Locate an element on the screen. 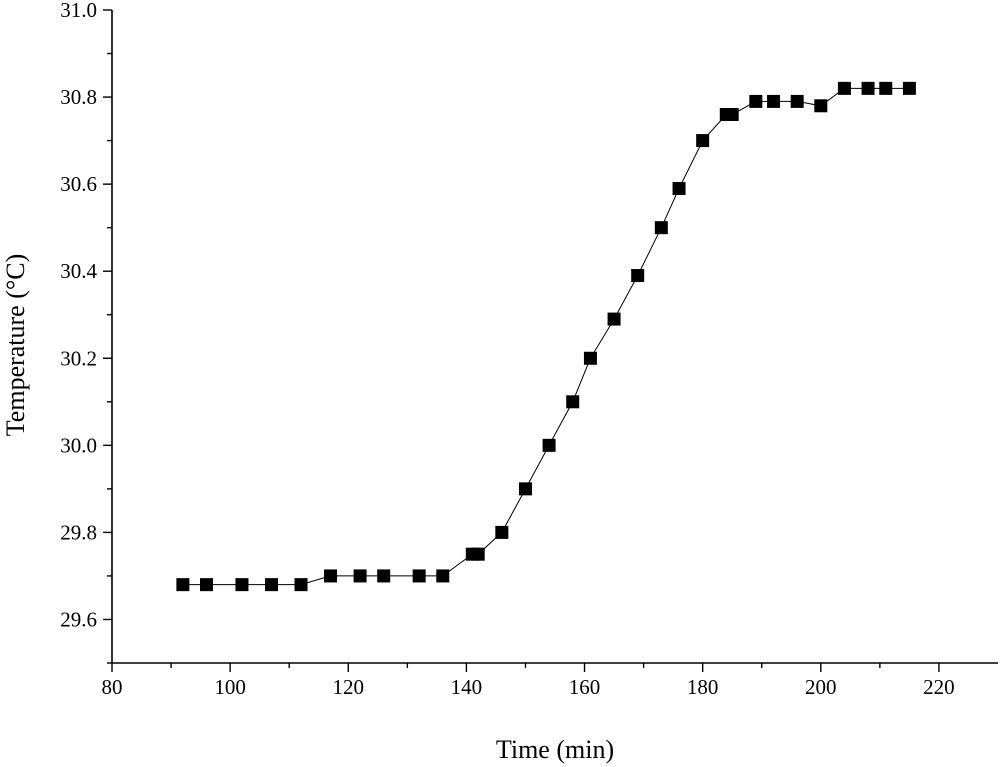  y-tick-label: 30.6 is located at coordinates (78, 184).